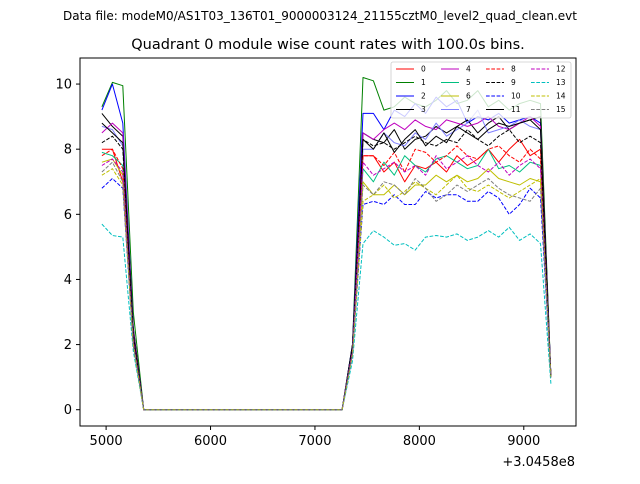 Image resolution: width=640 pixels, height=484 pixels. Describe the element at coordinates (561, 109) in the screenshot. I see `legend-label-15: 15` at that location.